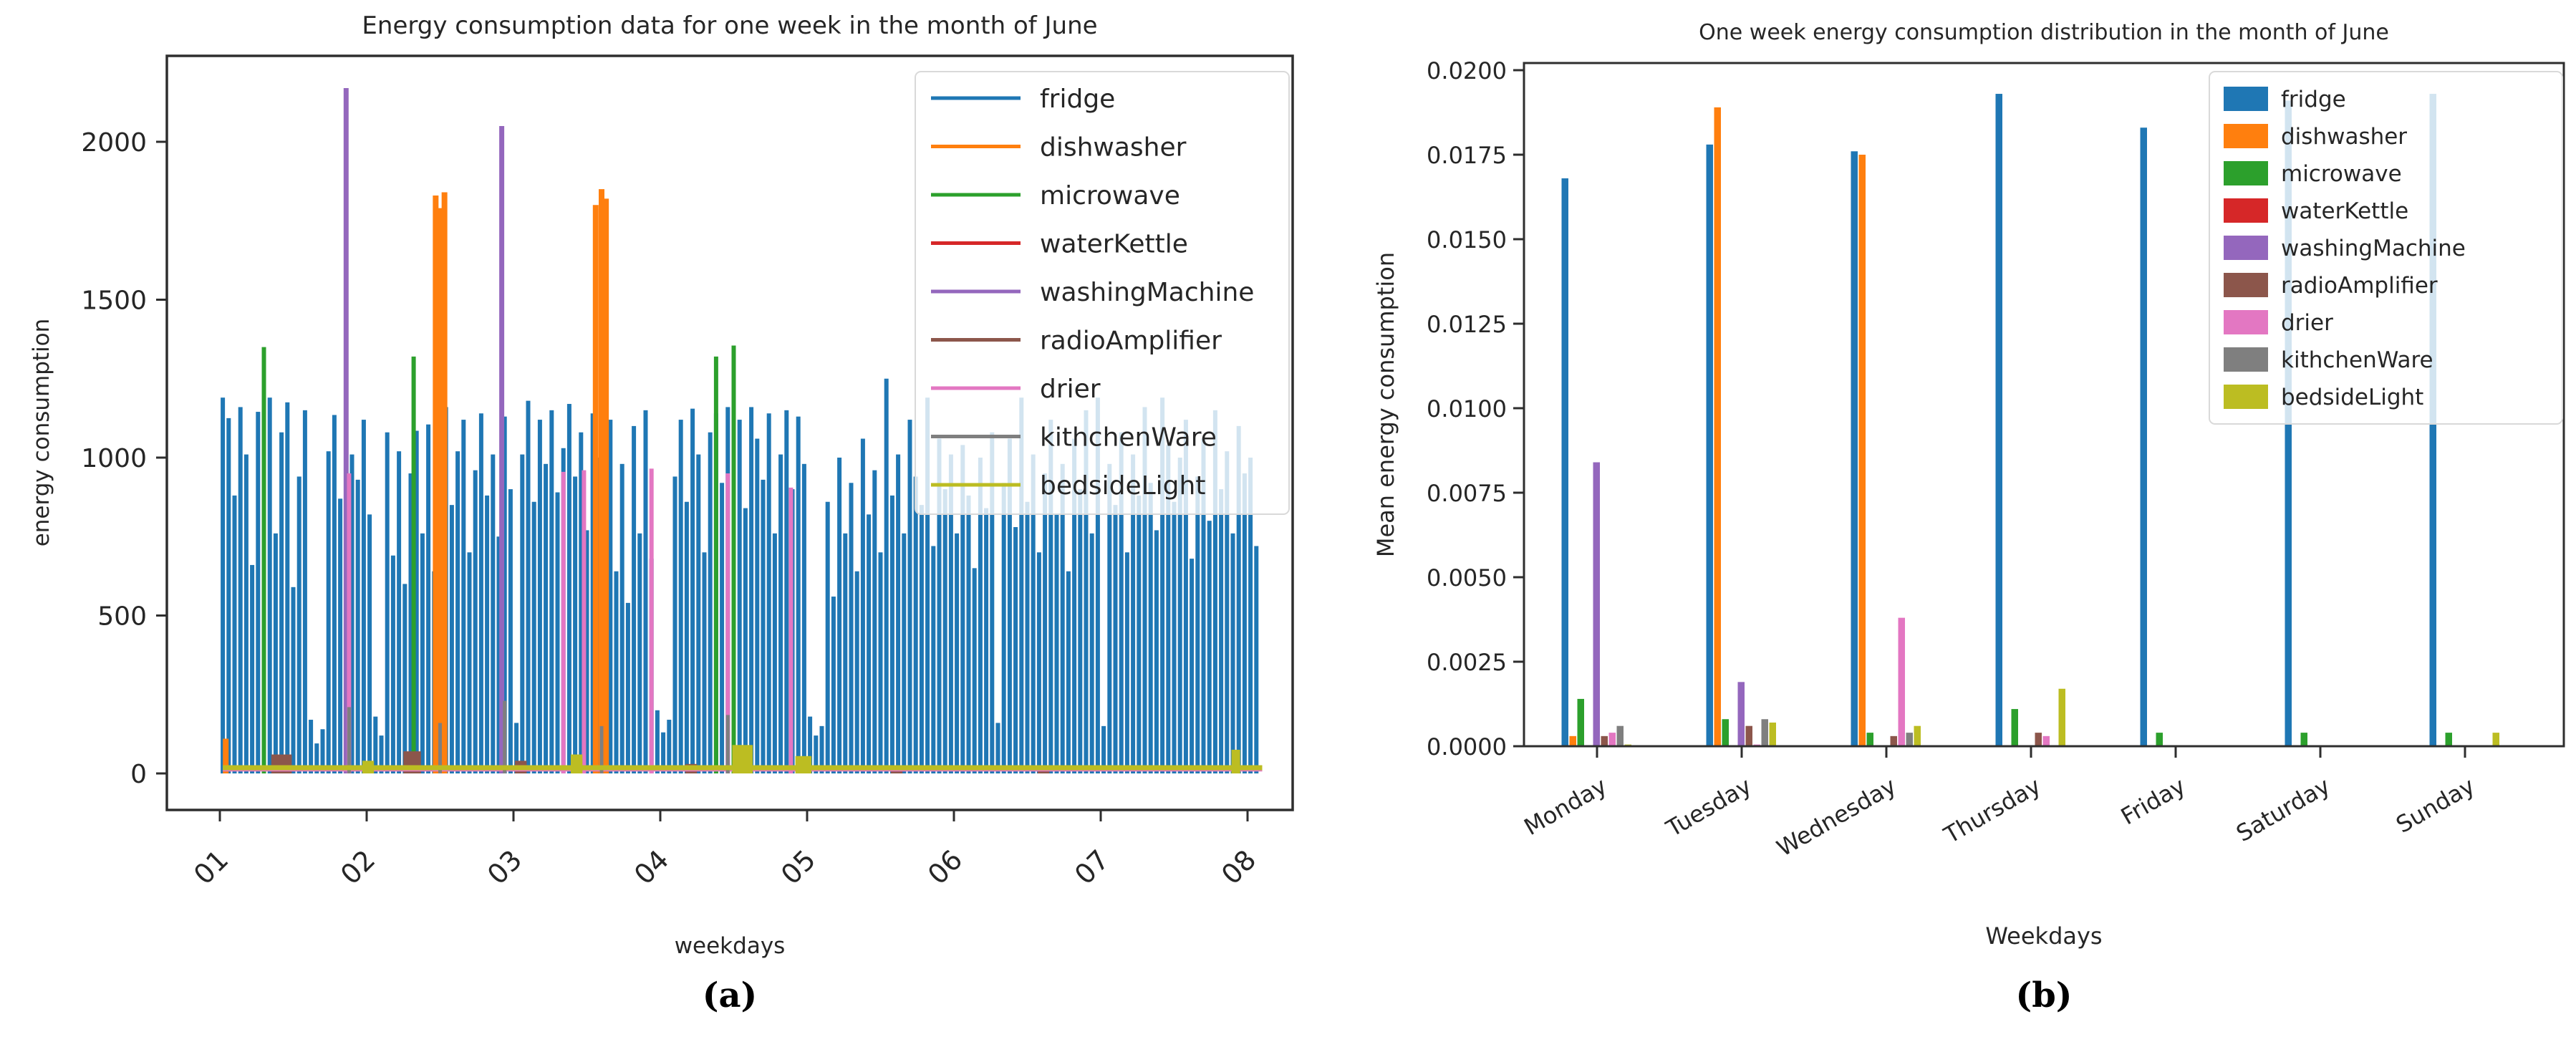 The image size is (2576, 1047). What do you see at coordinates (2344, 211) in the screenshot?
I see `legend-b-label: waterKettle` at bounding box center [2344, 211].